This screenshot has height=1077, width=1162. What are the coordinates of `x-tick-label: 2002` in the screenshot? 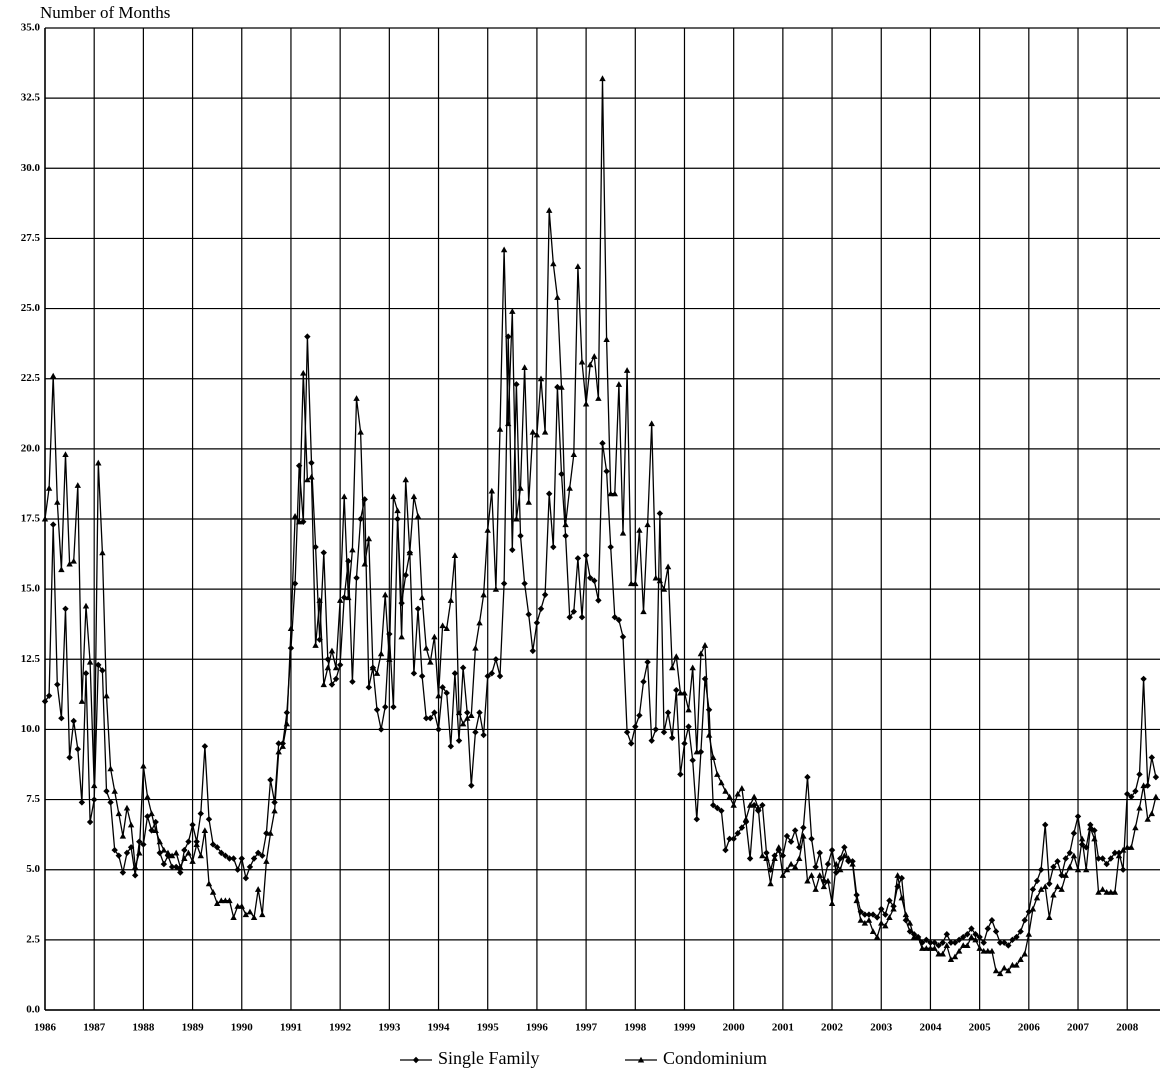 It's located at (832, 1028).